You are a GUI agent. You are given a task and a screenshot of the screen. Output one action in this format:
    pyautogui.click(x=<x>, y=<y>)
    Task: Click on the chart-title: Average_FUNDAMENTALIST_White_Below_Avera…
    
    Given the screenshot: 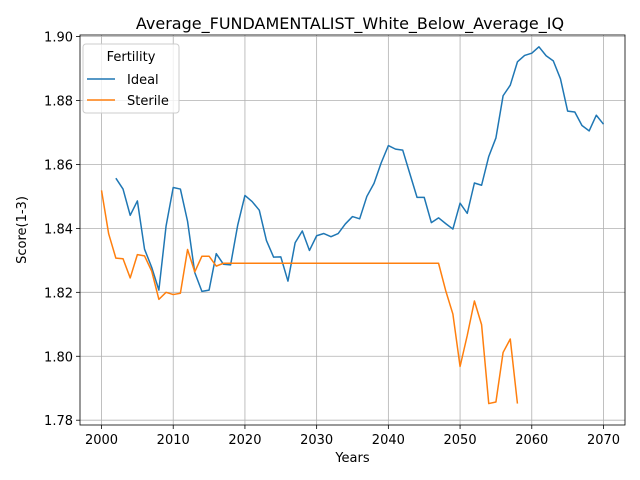 What is the action you would take?
    pyautogui.click(x=350, y=24)
    